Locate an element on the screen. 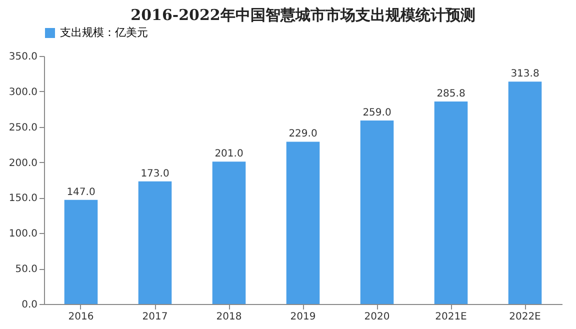 This screenshot has height=329, width=576. x-tick-label: 2016 is located at coordinates (81, 317).